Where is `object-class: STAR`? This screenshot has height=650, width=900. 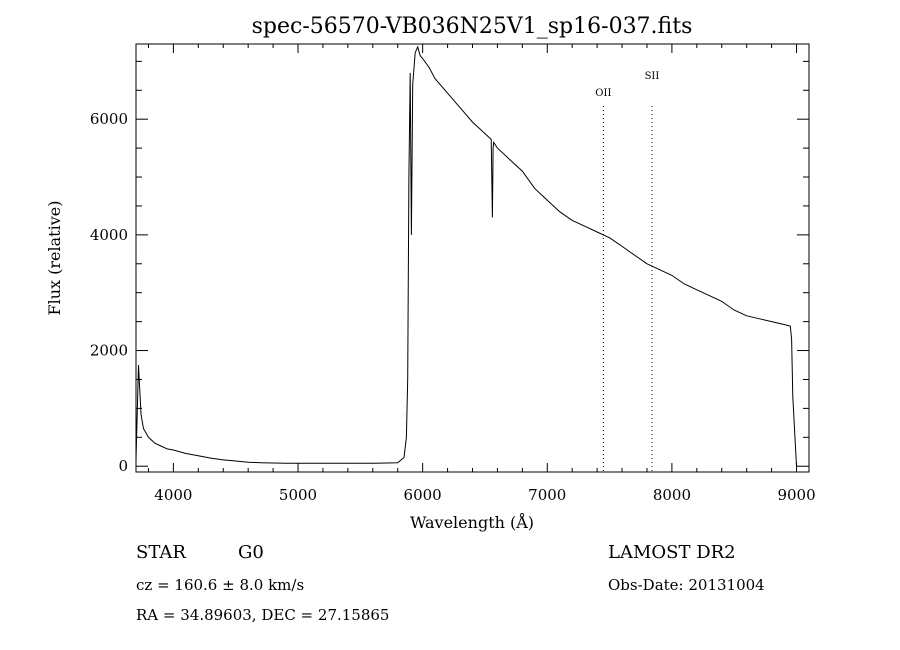 object-class: STAR is located at coordinates (161, 552).